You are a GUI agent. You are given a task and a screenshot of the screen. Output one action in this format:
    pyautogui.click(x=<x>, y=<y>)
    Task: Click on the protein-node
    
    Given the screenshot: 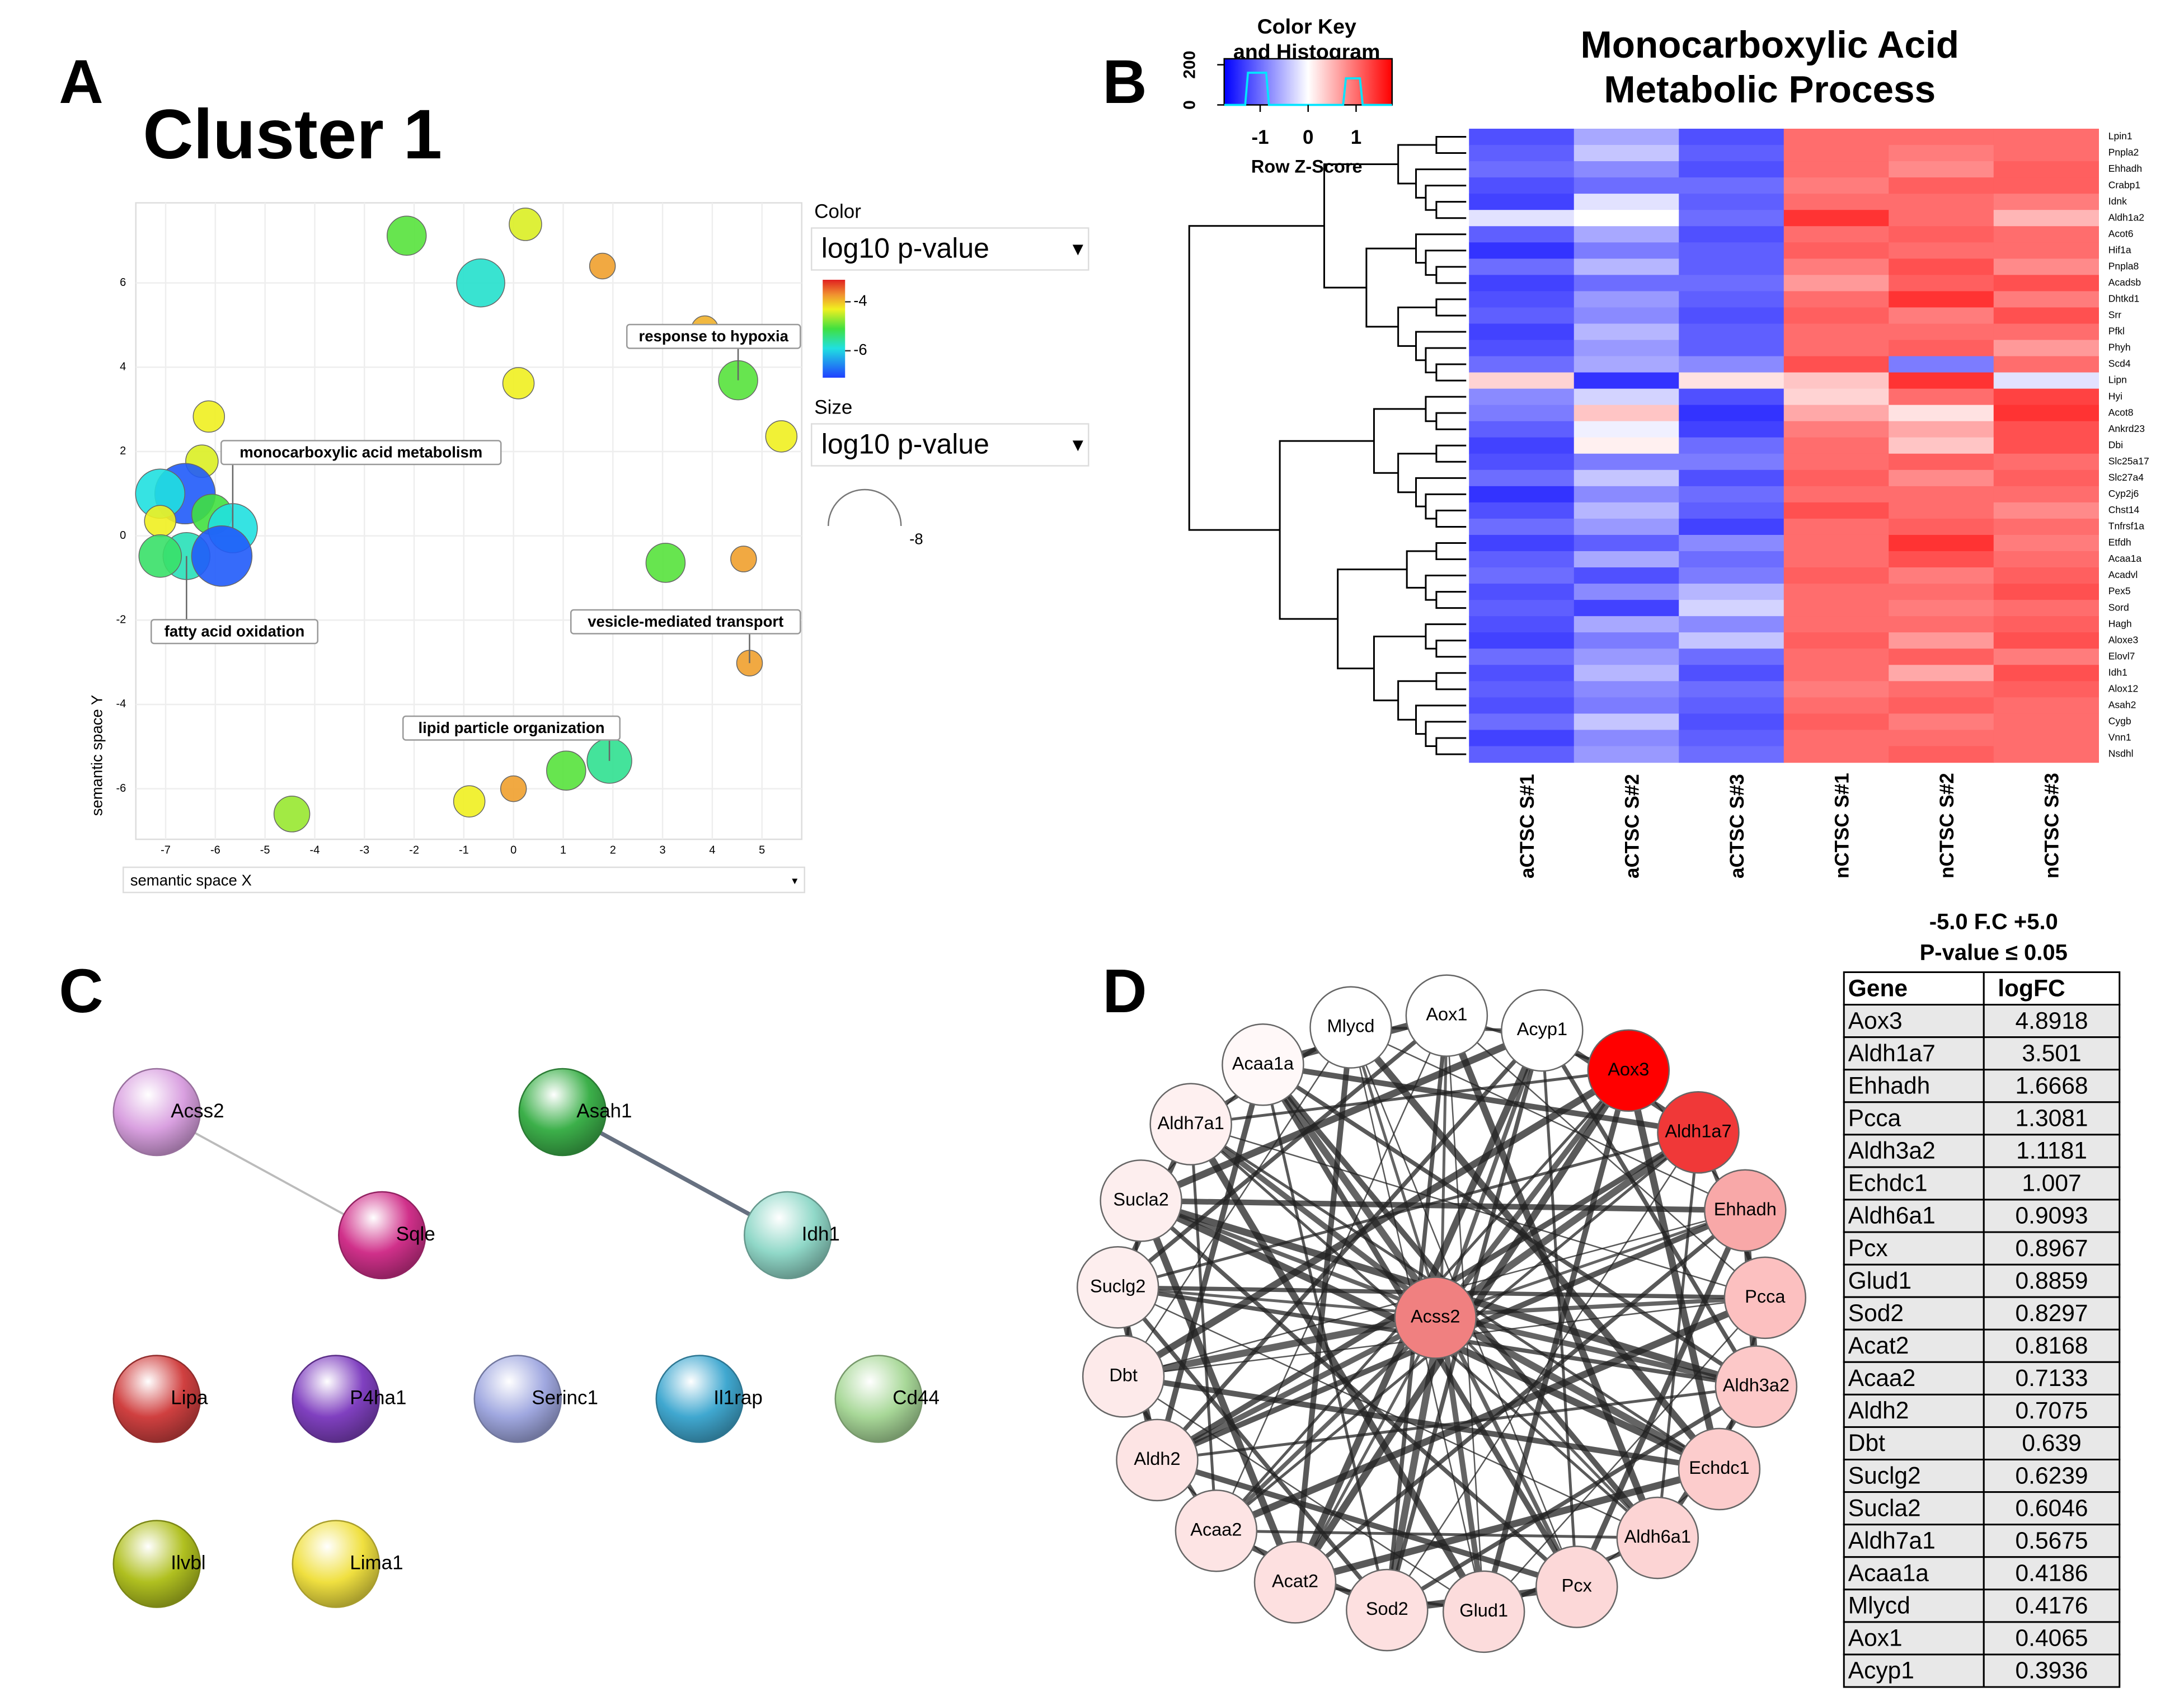 What is the action you would take?
    pyautogui.click(x=788, y=1236)
    